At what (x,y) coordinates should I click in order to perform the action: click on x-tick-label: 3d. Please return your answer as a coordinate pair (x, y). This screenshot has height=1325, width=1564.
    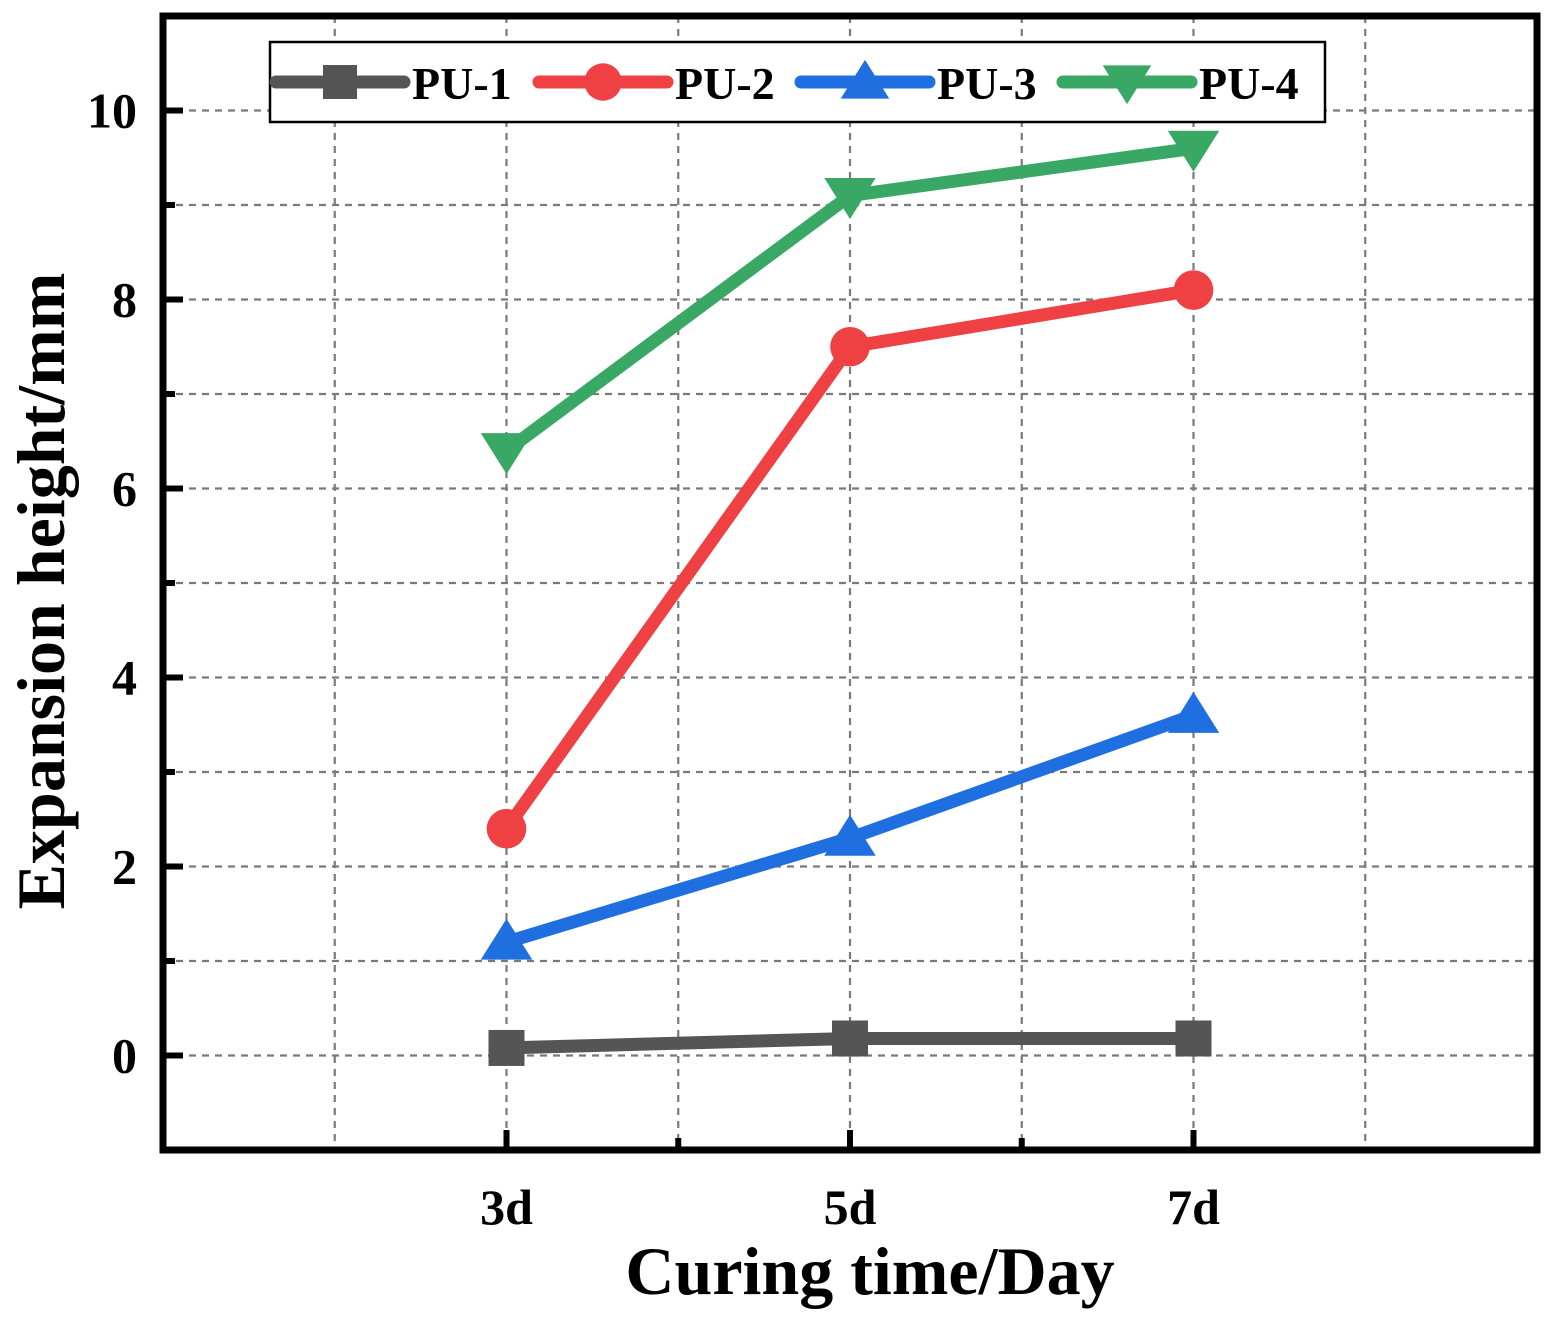
    Looking at the image, I should click on (506, 1207).